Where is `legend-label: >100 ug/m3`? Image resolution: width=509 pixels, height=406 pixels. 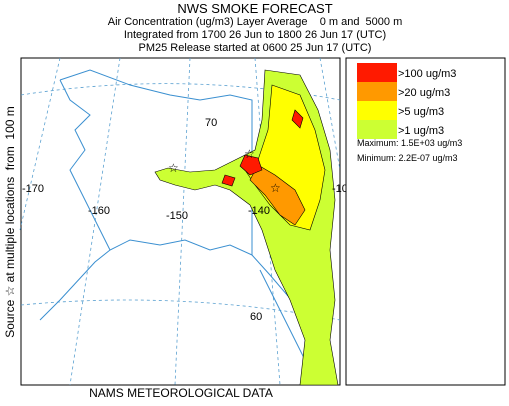
legend-label: >100 ug/m3 is located at coordinates (427, 74).